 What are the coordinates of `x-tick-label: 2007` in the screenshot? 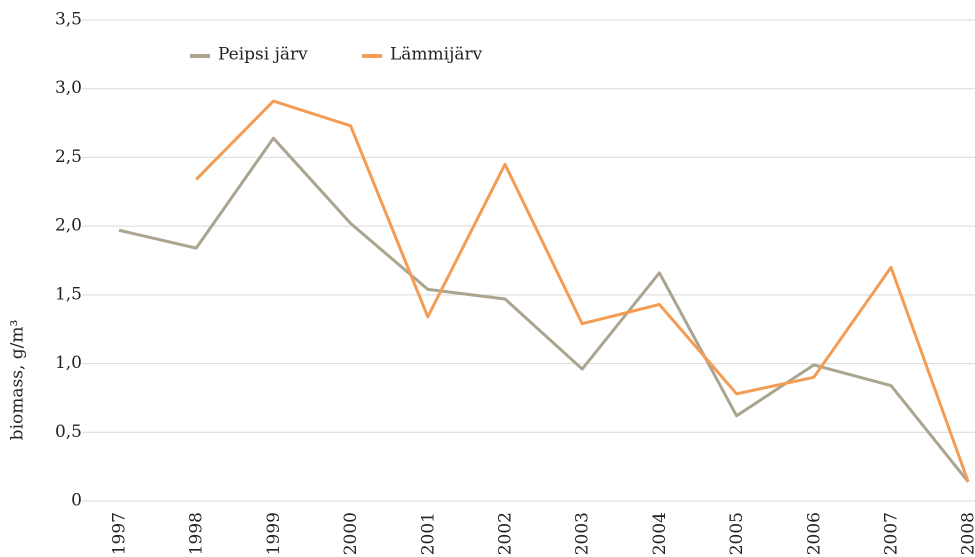 It's located at (892, 533).